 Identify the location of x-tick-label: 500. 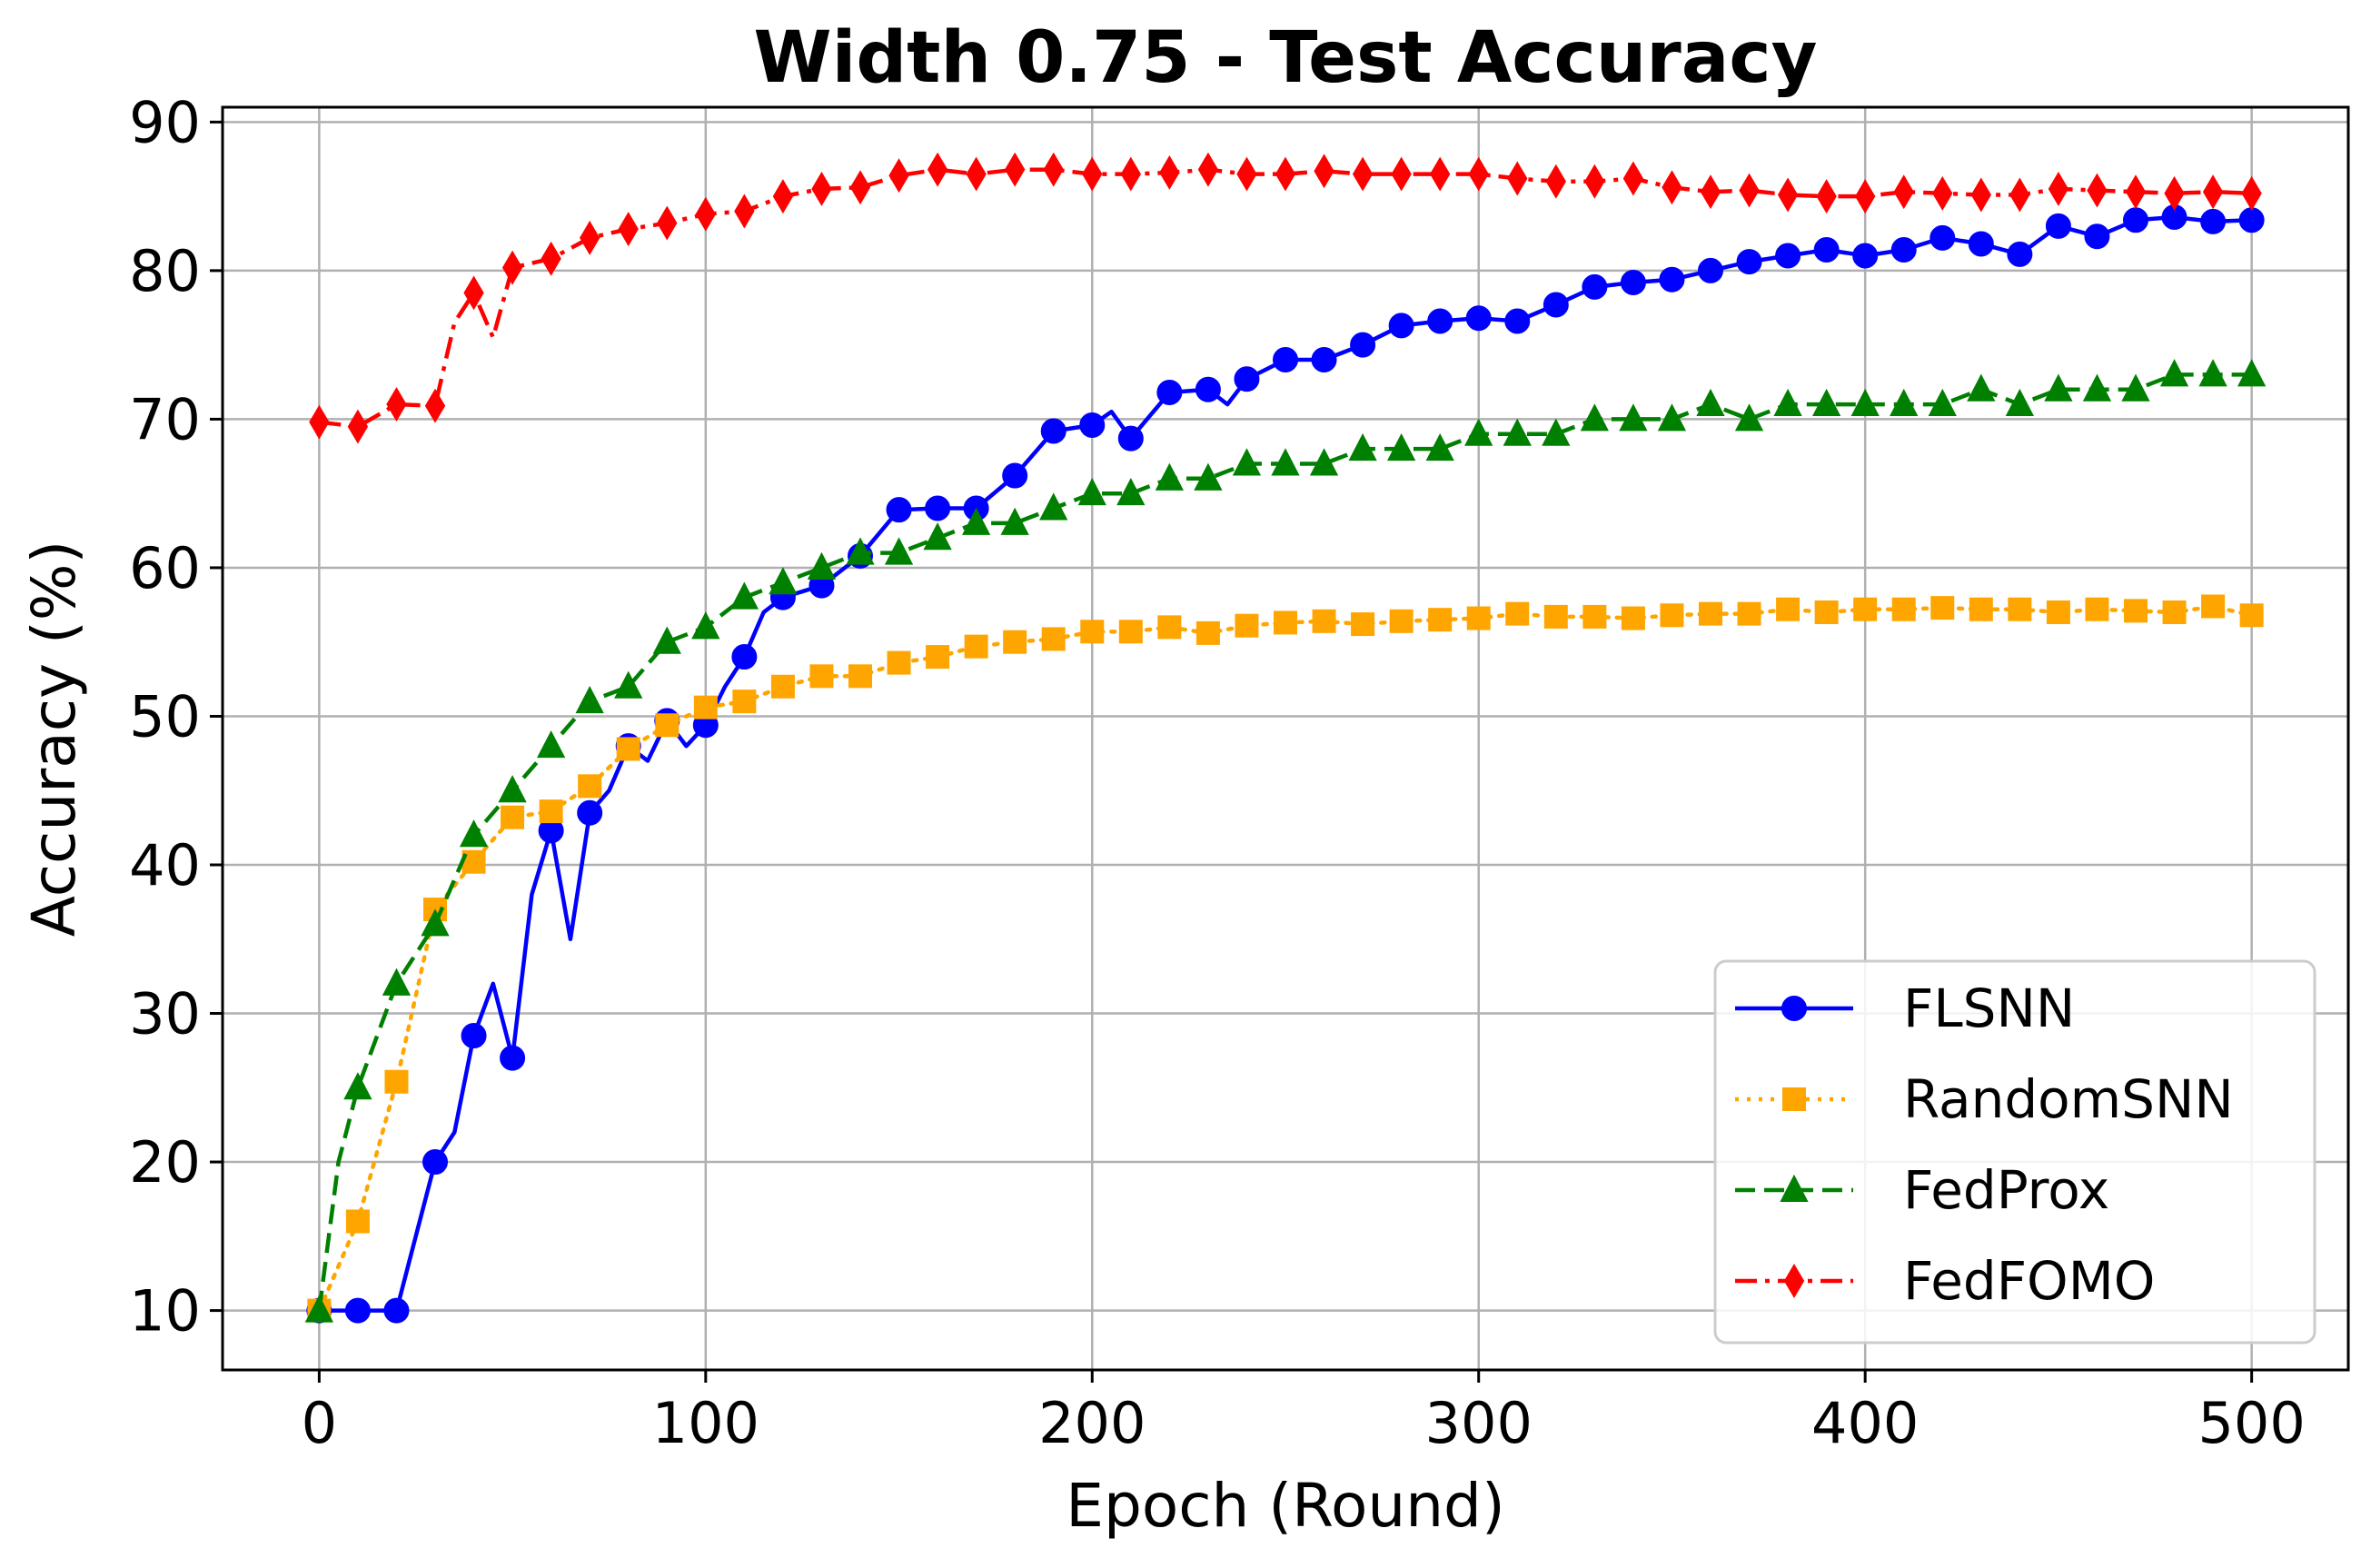
(2251, 1423).